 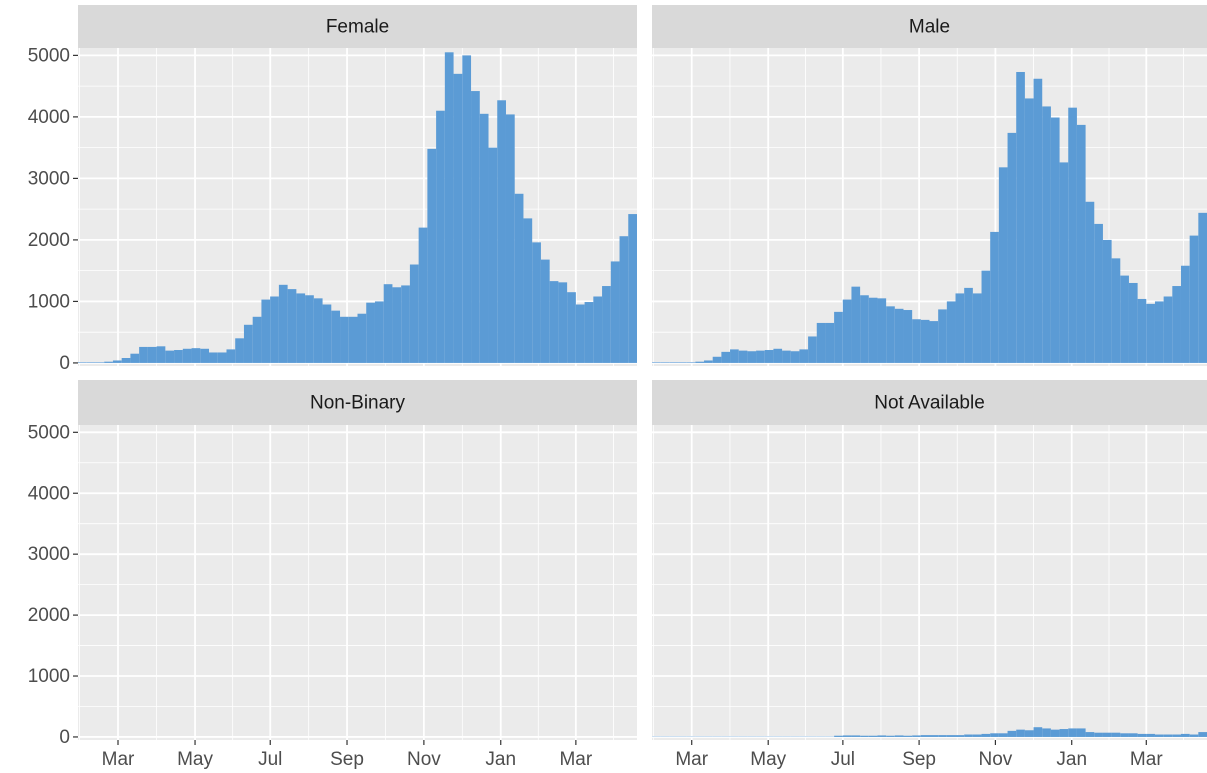 I want to click on x-tick-label: Mar, so click(x=1146, y=759).